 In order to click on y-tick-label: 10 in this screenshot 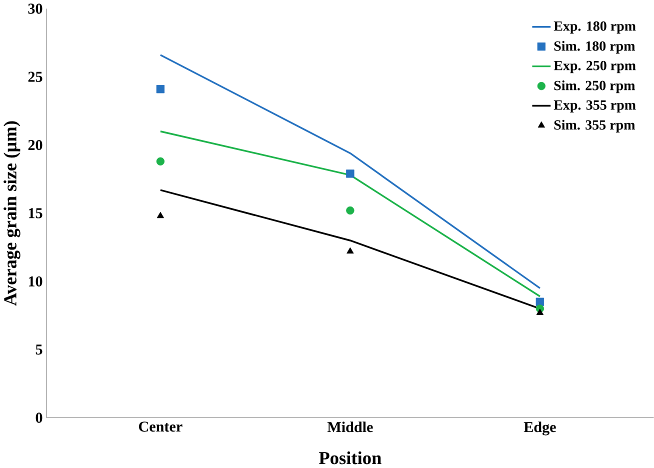, I will do `click(35, 281)`.